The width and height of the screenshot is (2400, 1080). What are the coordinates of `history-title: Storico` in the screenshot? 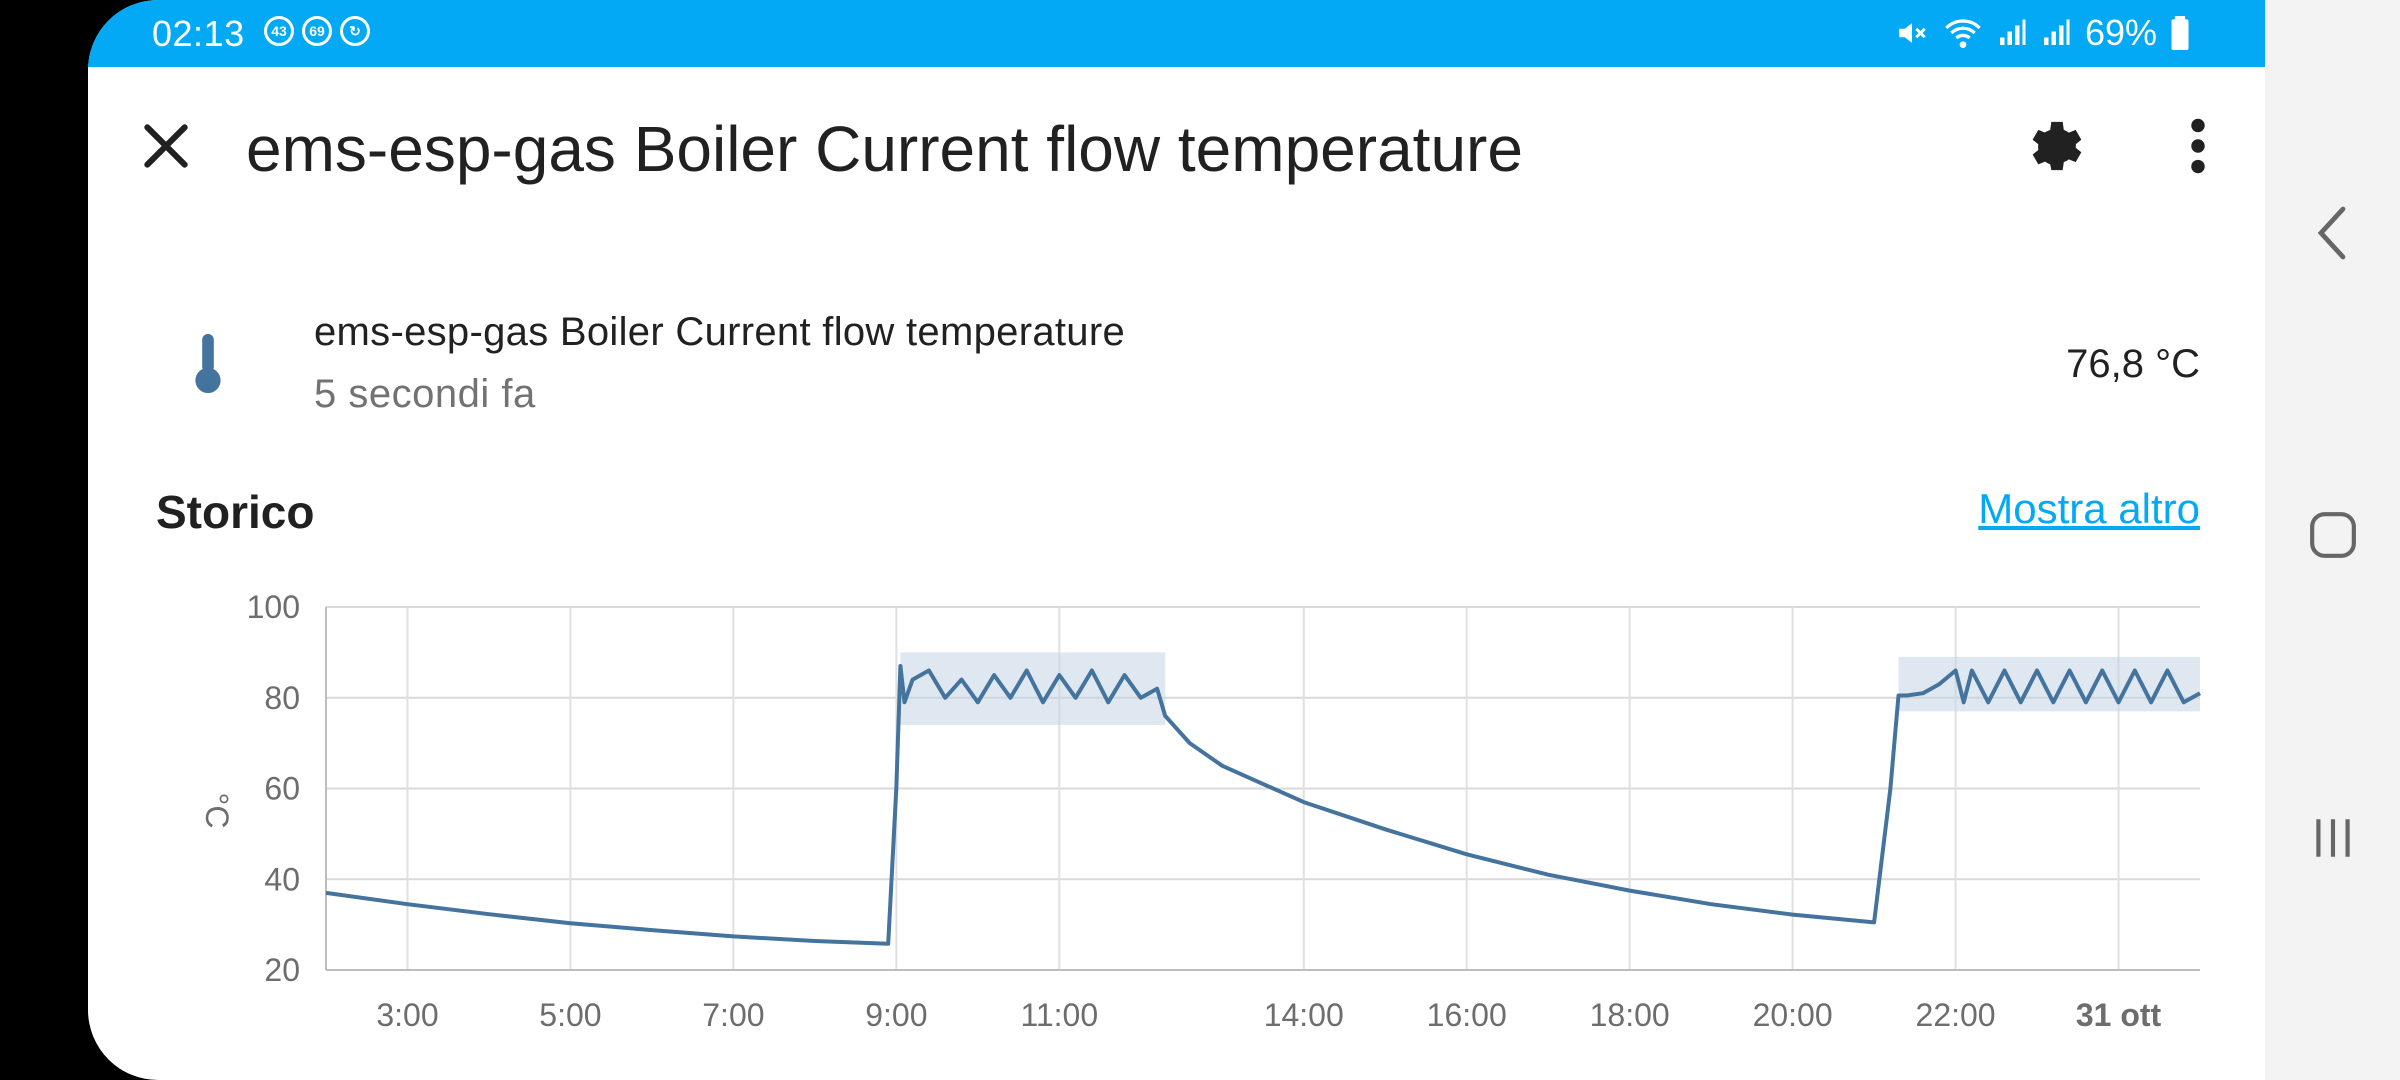 It's located at (235, 512).